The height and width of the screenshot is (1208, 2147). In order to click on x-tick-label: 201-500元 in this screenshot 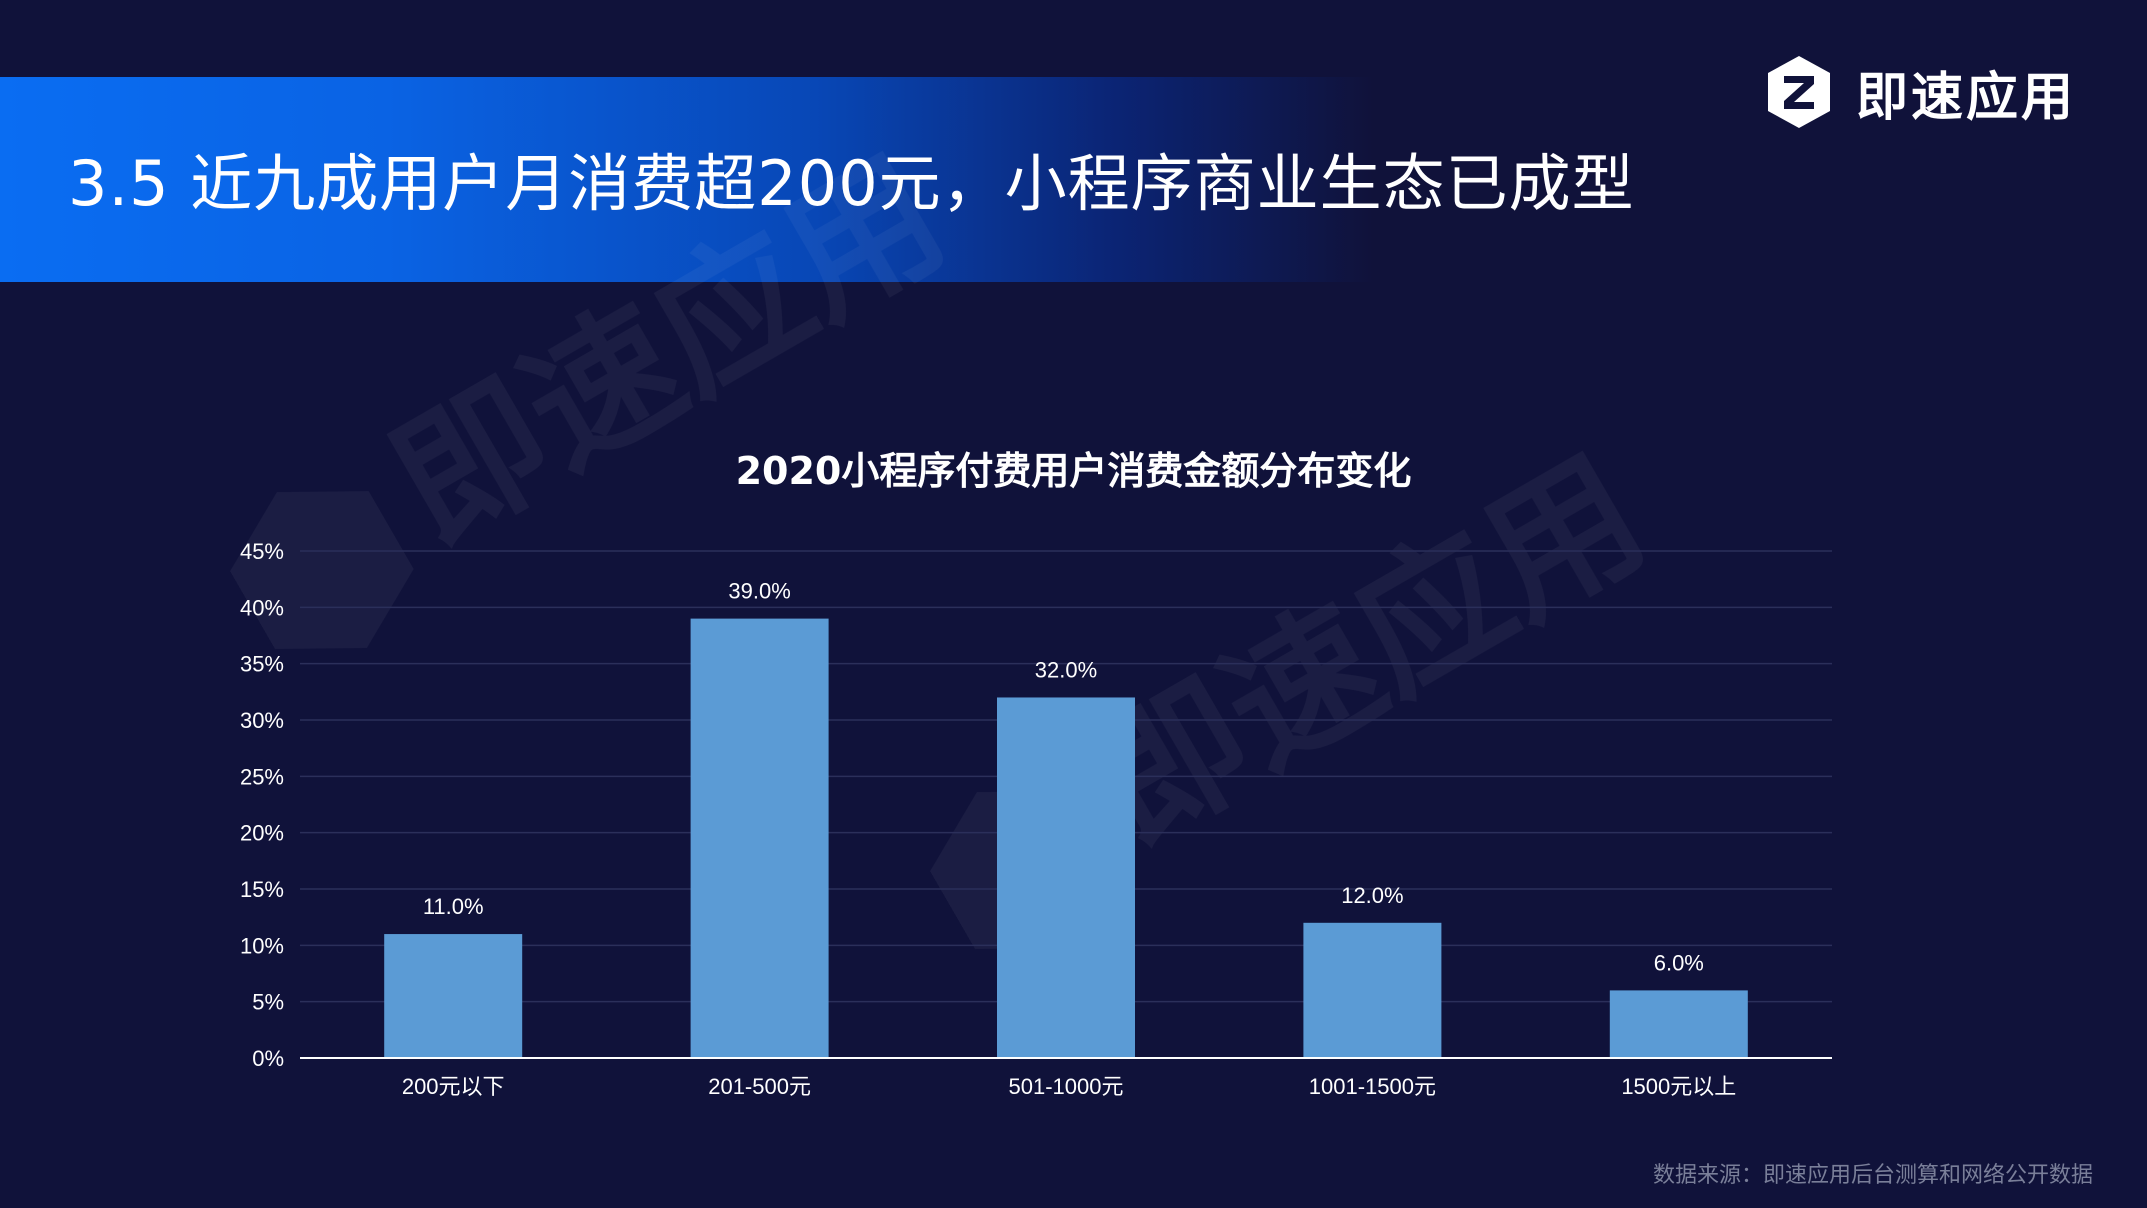, I will do `click(759, 1086)`.